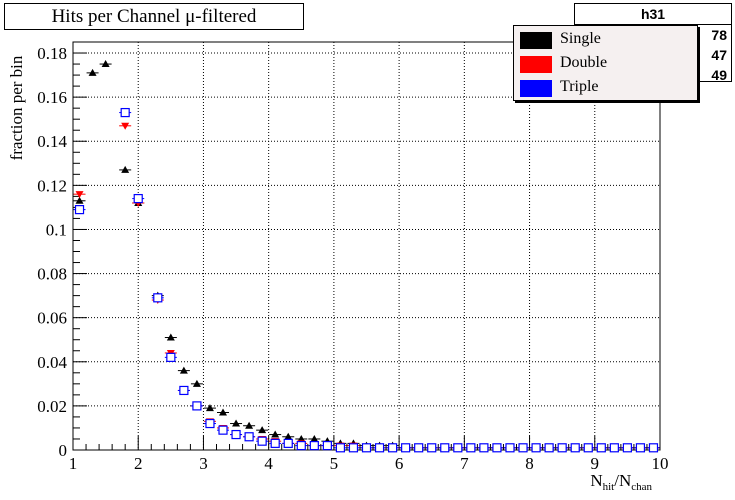 The image size is (735, 500). I want to click on chart-title: Hits per Channel μ-filtered, so click(154, 16).